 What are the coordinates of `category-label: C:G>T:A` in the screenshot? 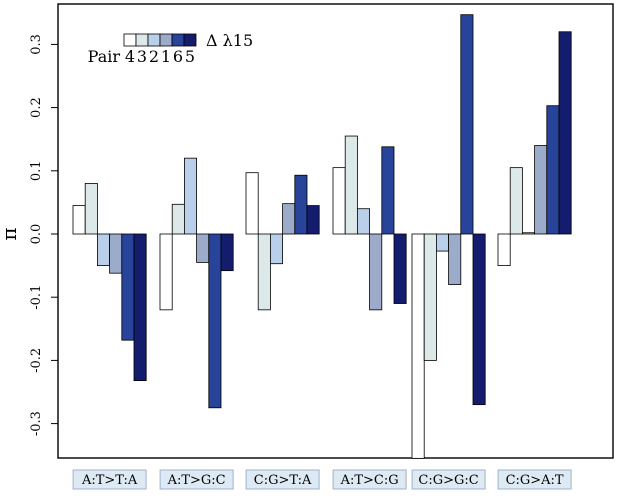 It's located at (283, 480).